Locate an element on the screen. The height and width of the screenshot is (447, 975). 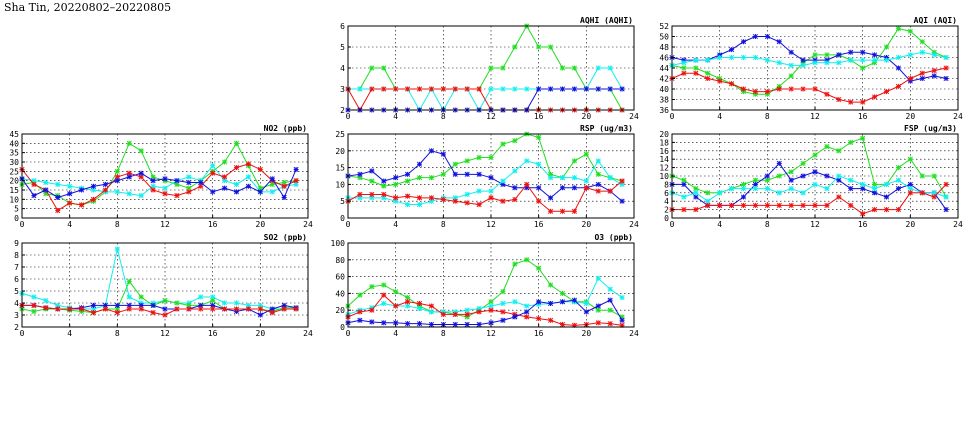
y-tick-label: 0 is located at coordinates (342, 327).